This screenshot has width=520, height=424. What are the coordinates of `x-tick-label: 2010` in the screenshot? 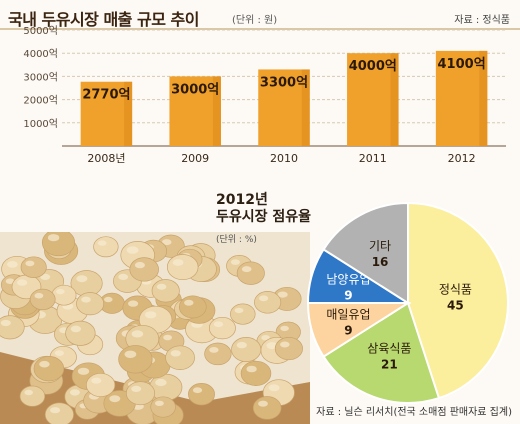 It's located at (284, 158).